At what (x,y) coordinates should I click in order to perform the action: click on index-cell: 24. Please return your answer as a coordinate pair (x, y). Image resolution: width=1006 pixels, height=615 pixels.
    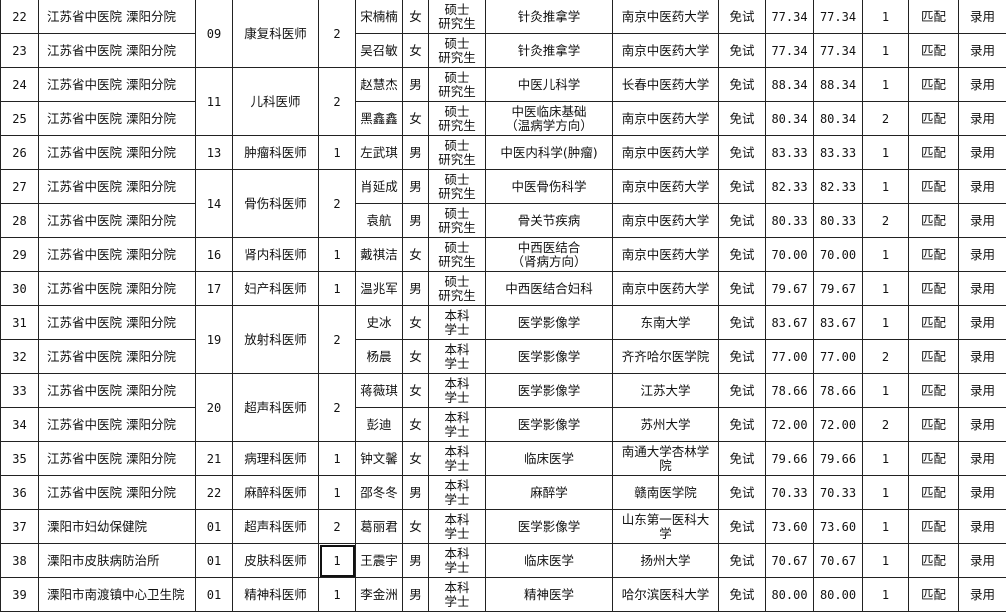
    Looking at the image, I should click on (19, 84).